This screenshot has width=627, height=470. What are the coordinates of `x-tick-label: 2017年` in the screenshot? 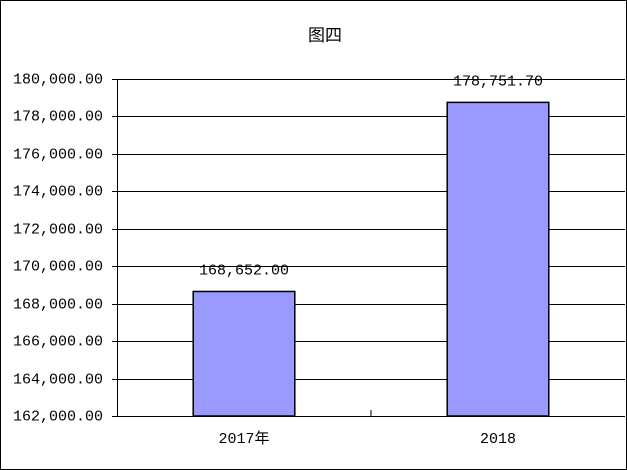 It's located at (243, 439).